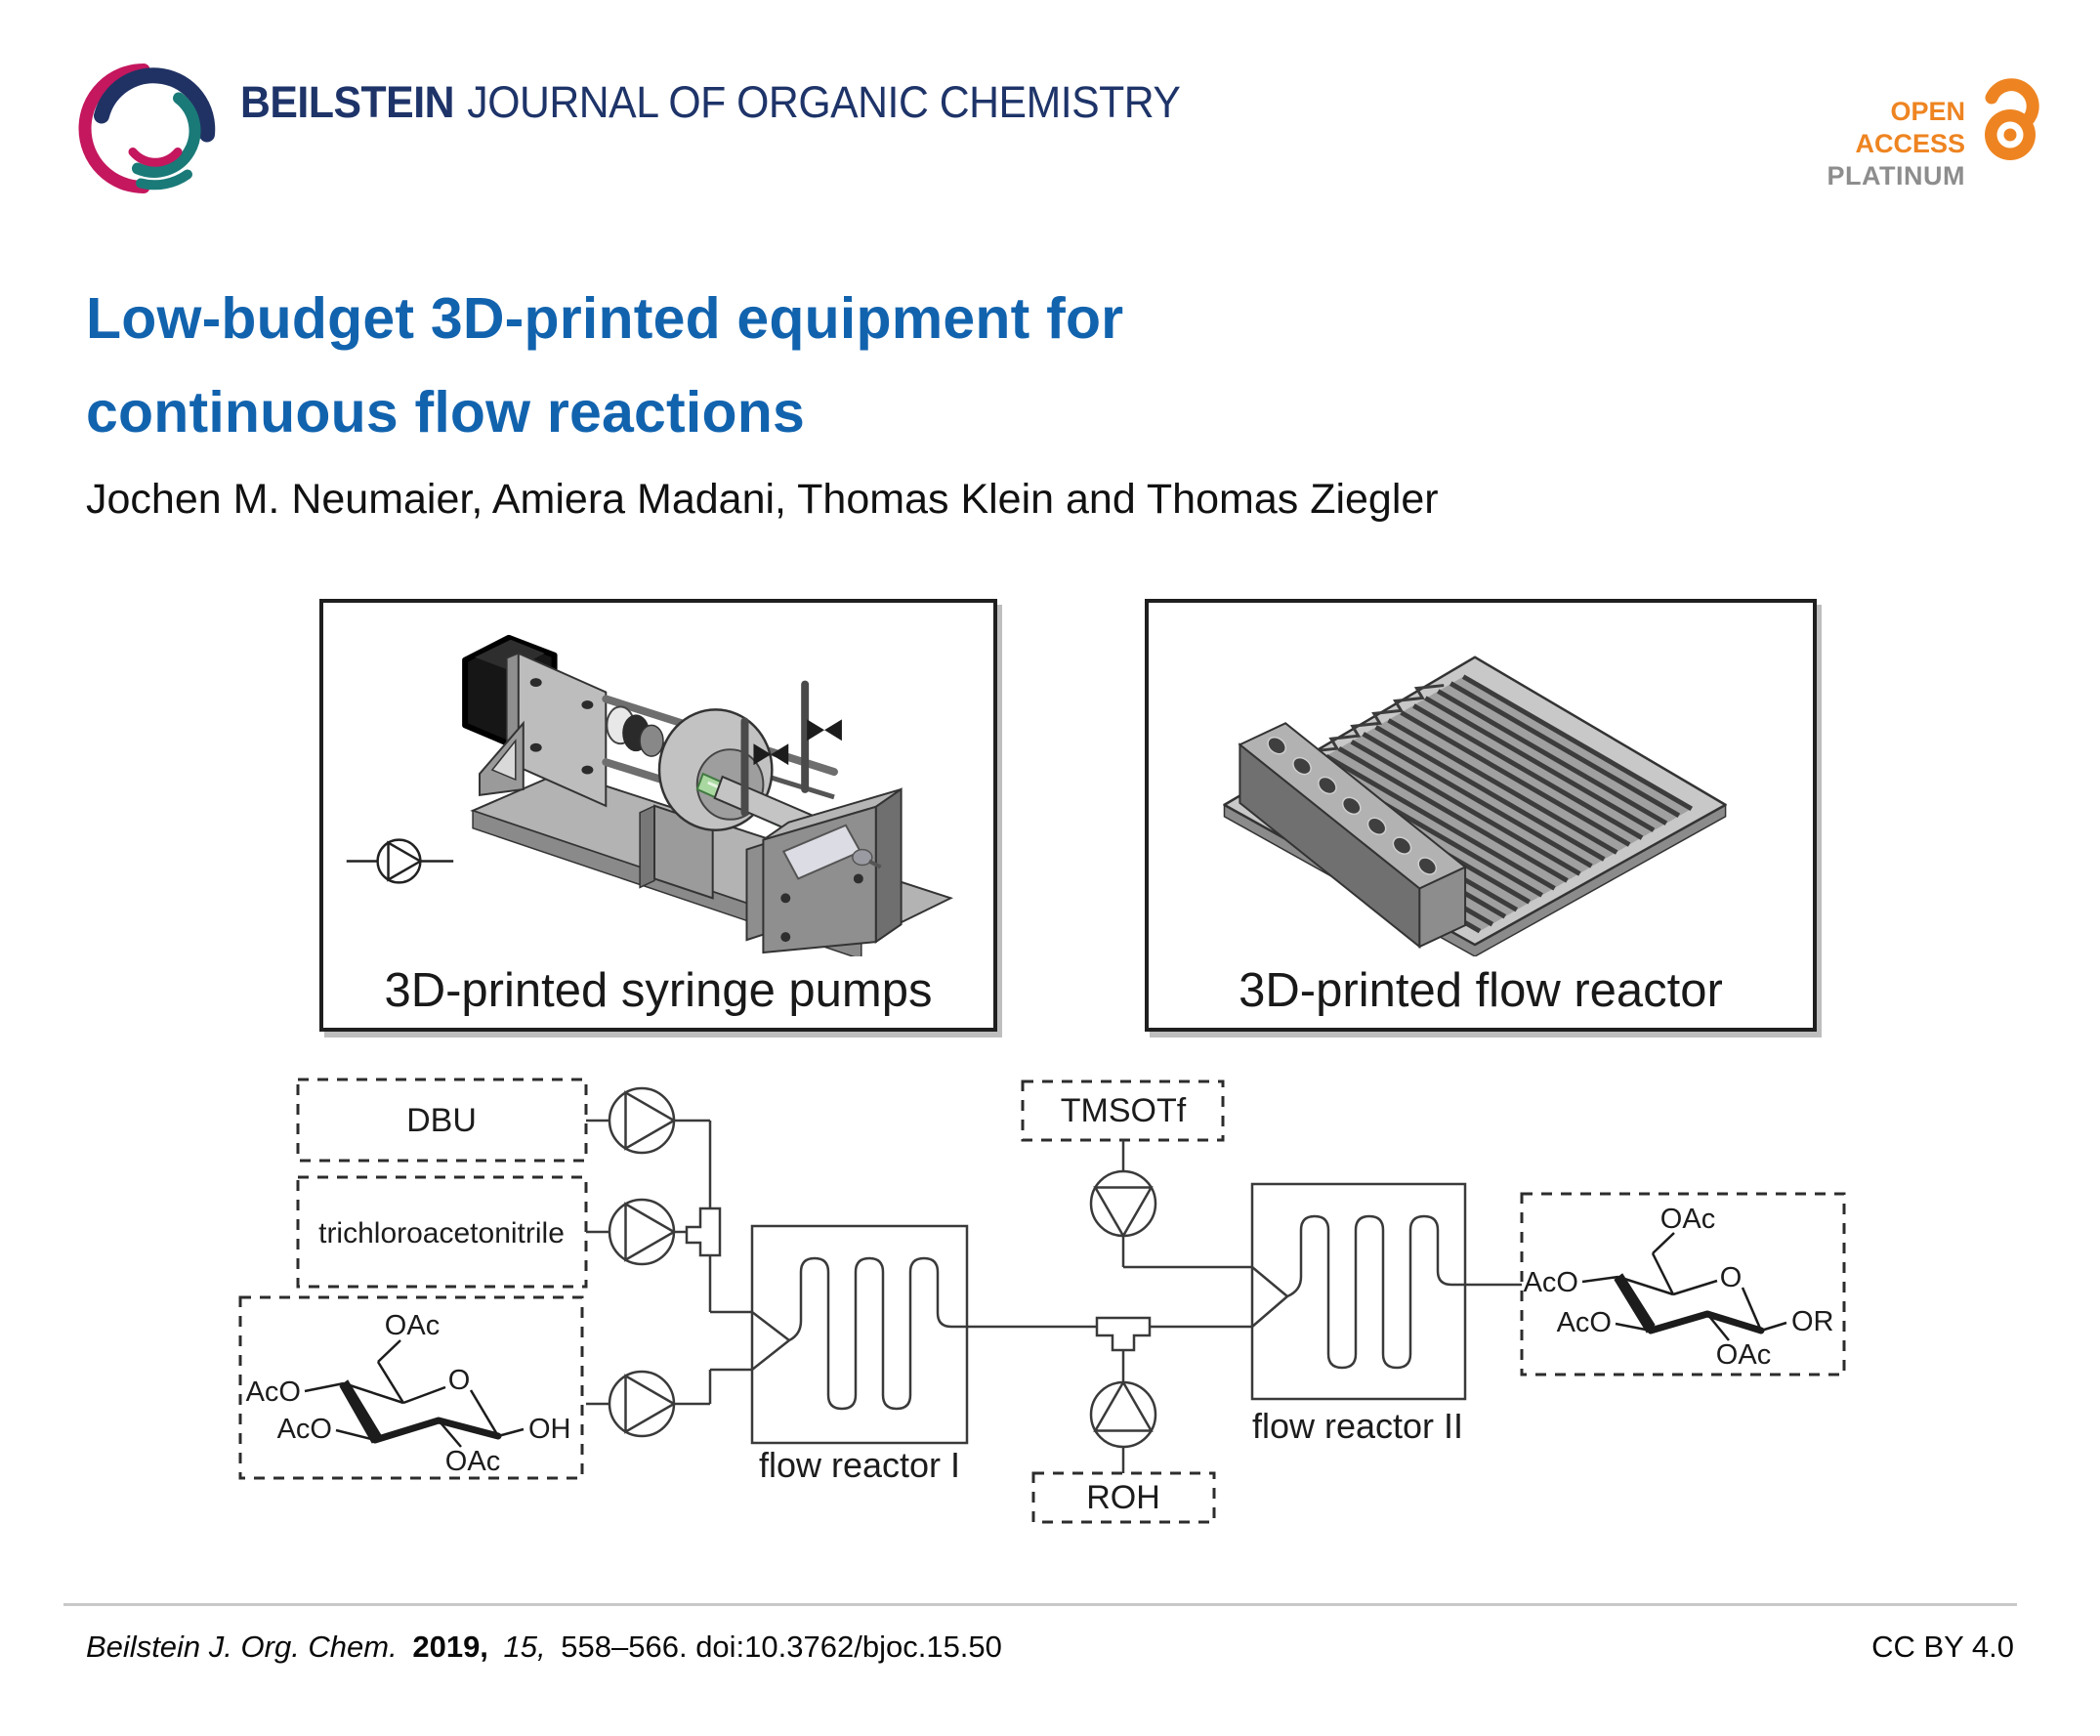  Describe the element at coordinates (642, 1404) in the screenshot. I see `pump-icon-sugar` at that location.